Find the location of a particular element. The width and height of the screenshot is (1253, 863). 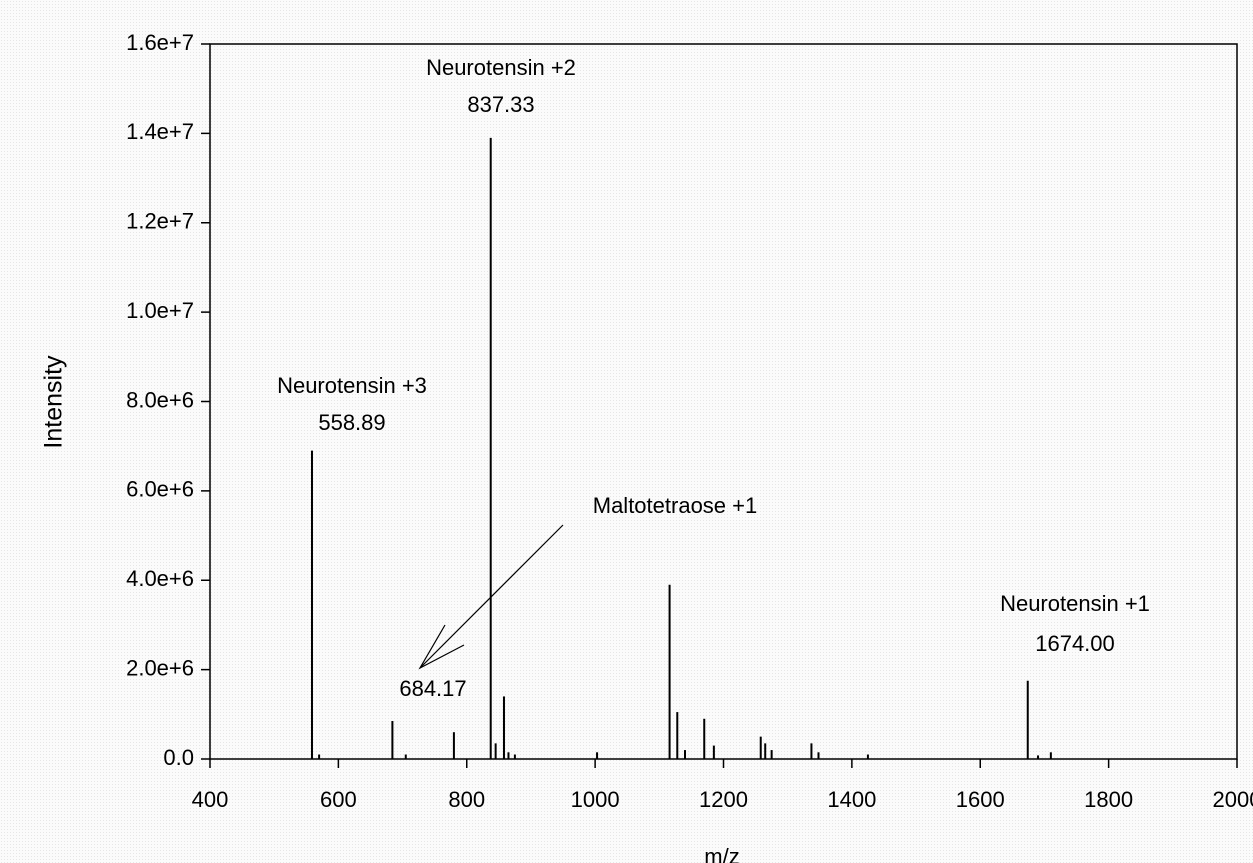

annotation-label: Maltotetraose +1 is located at coordinates (675, 505).